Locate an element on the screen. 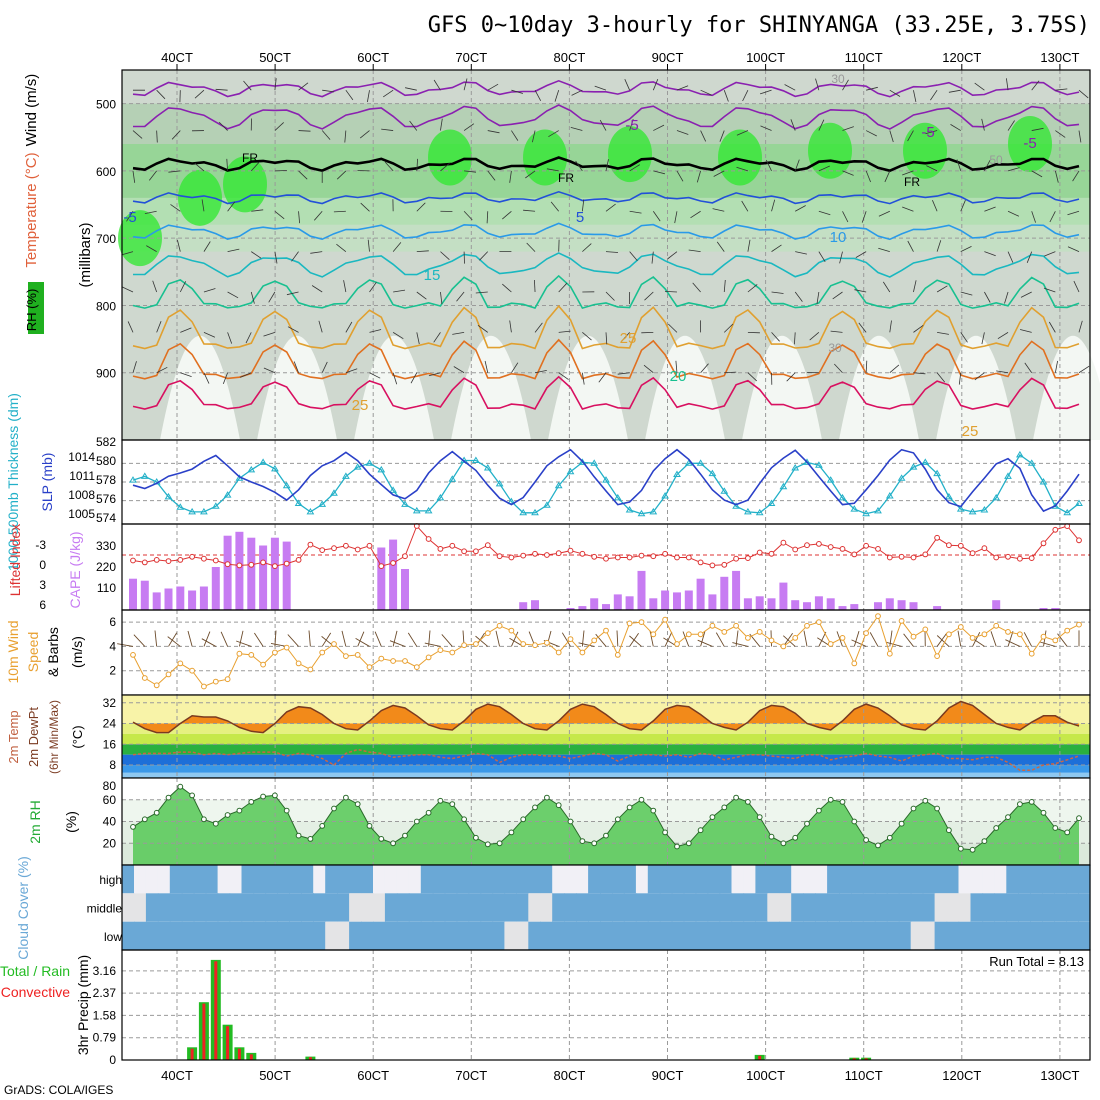  li-tick: 0 is located at coordinates (42, 565).